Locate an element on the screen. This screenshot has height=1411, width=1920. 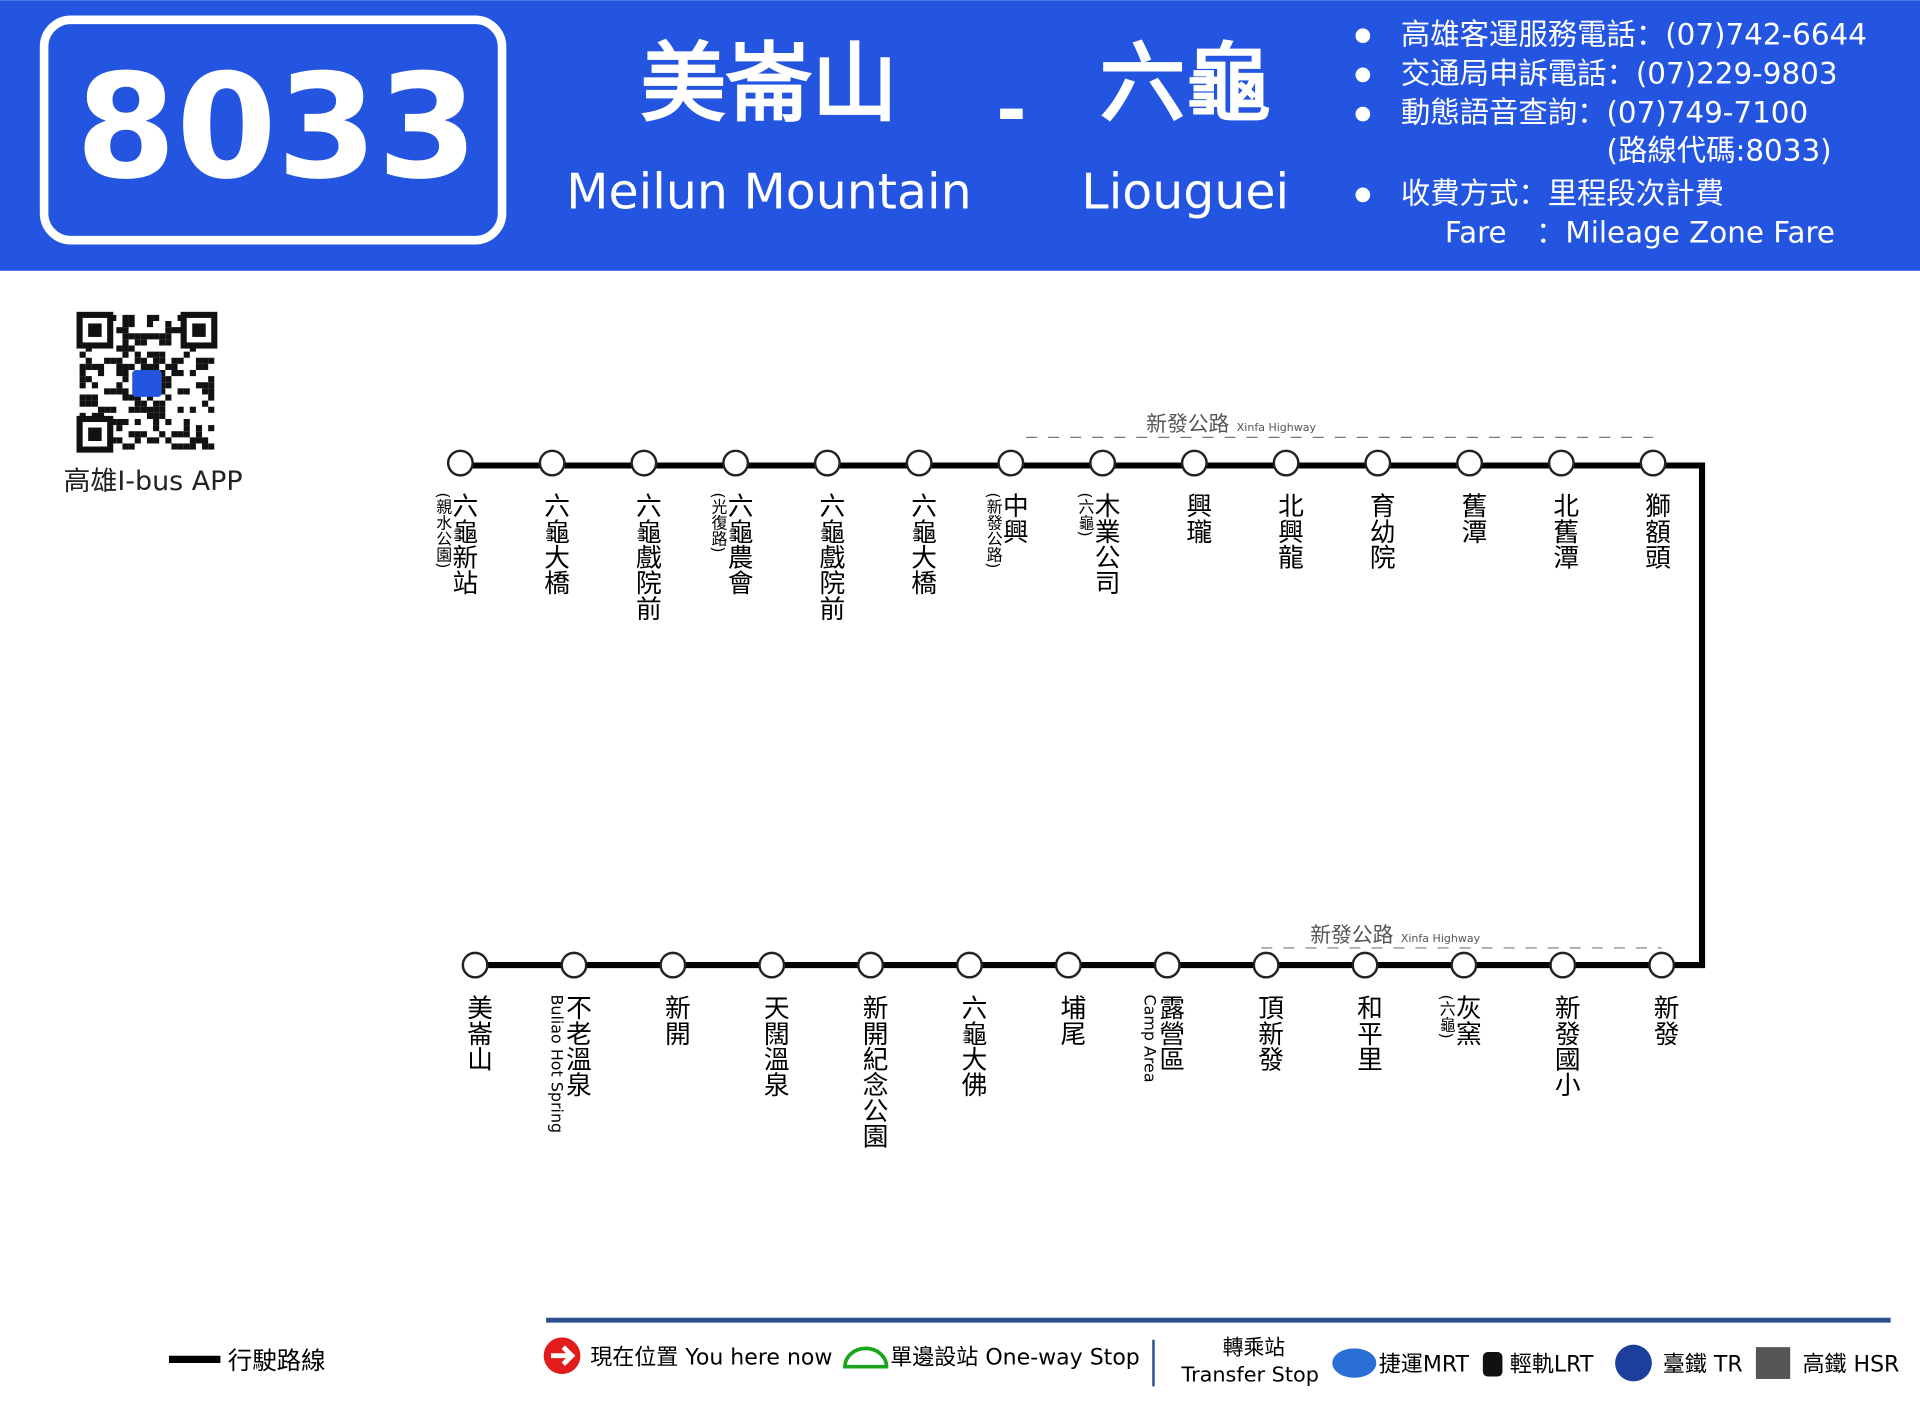
stop-name: 新發 is located at coordinates (1664, 1020).